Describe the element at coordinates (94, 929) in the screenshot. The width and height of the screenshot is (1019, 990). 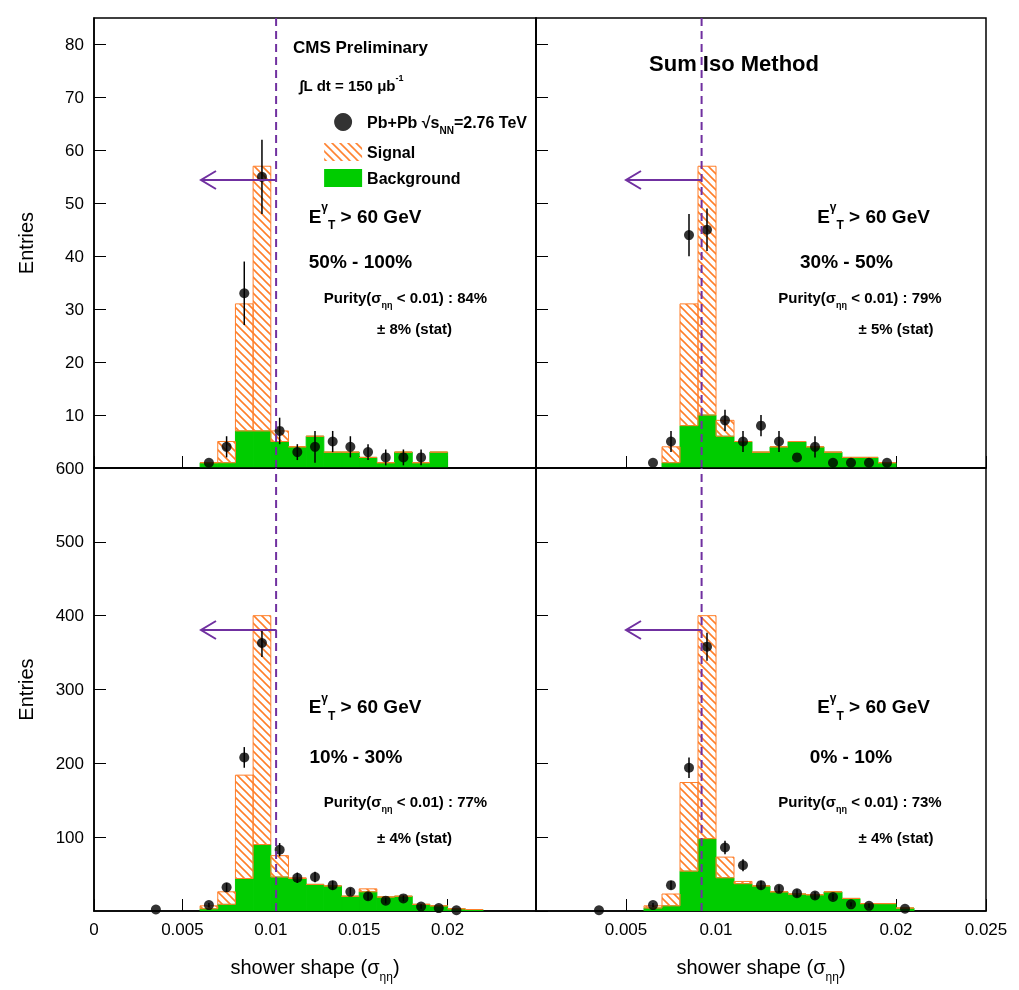
I see `x-tick-label: 0` at that location.